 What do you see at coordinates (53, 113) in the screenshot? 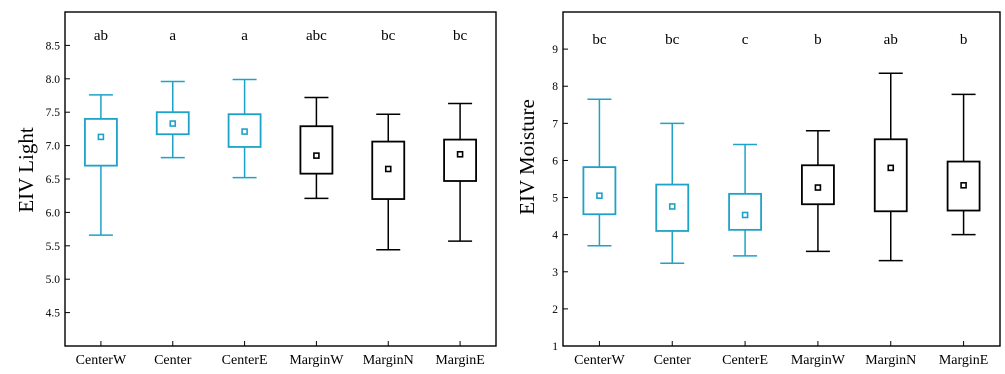
I see `y-tick-label: 7.5` at bounding box center [53, 113].